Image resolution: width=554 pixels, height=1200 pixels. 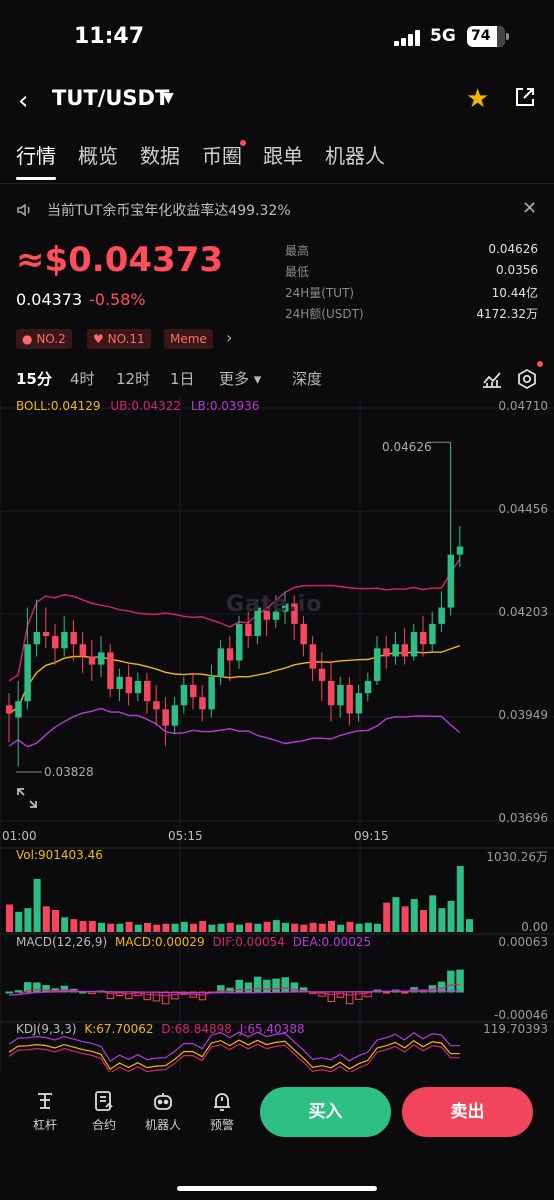 What do you see at coordinates (46, 1029) in the screenshot?
I see `kdj-params: KDJ(9,3,3)` at bounding box center [46, 1029].